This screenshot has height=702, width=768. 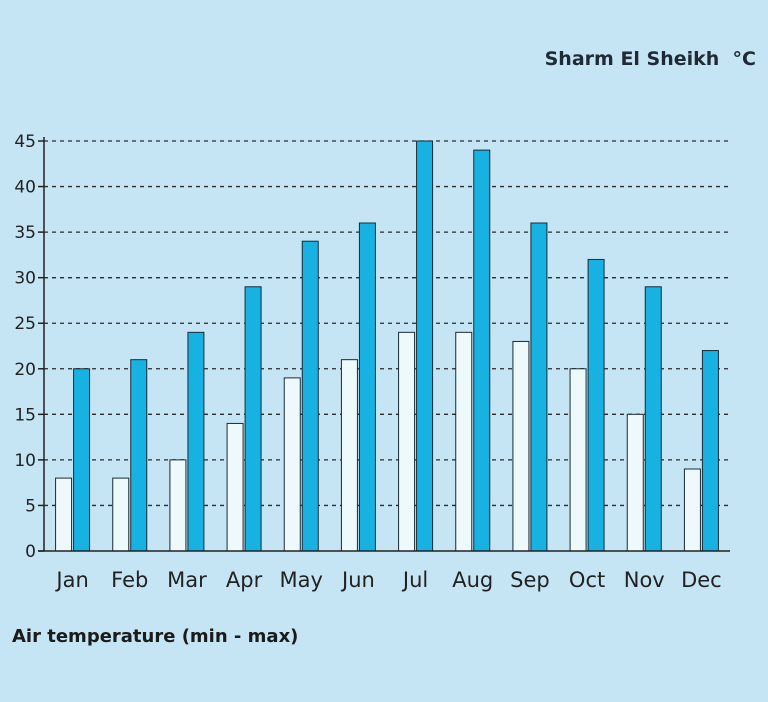 I want to click on x-tick-label: Jul, so click(x=414, y=580).